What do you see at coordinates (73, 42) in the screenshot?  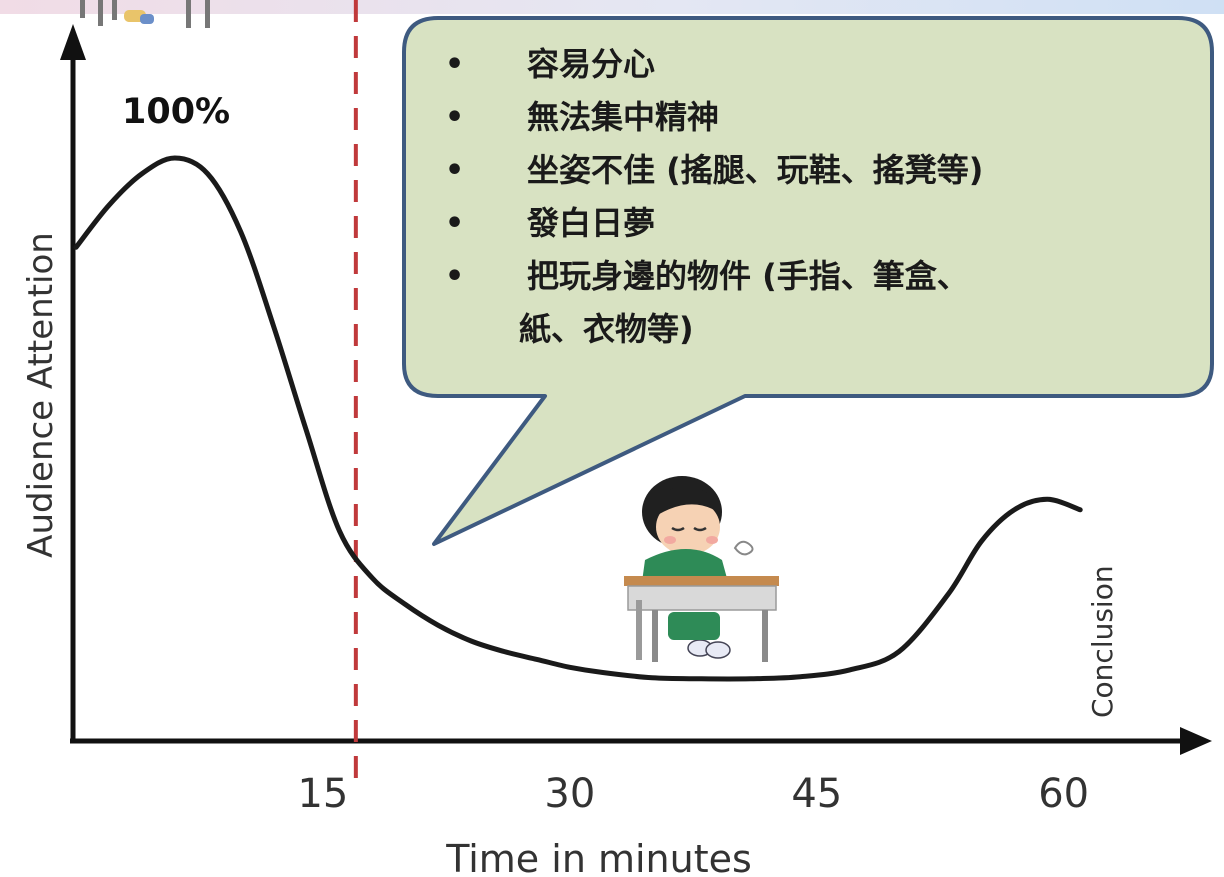 I see `y-axis-arrow-icon` at bounding box center [73, 42].